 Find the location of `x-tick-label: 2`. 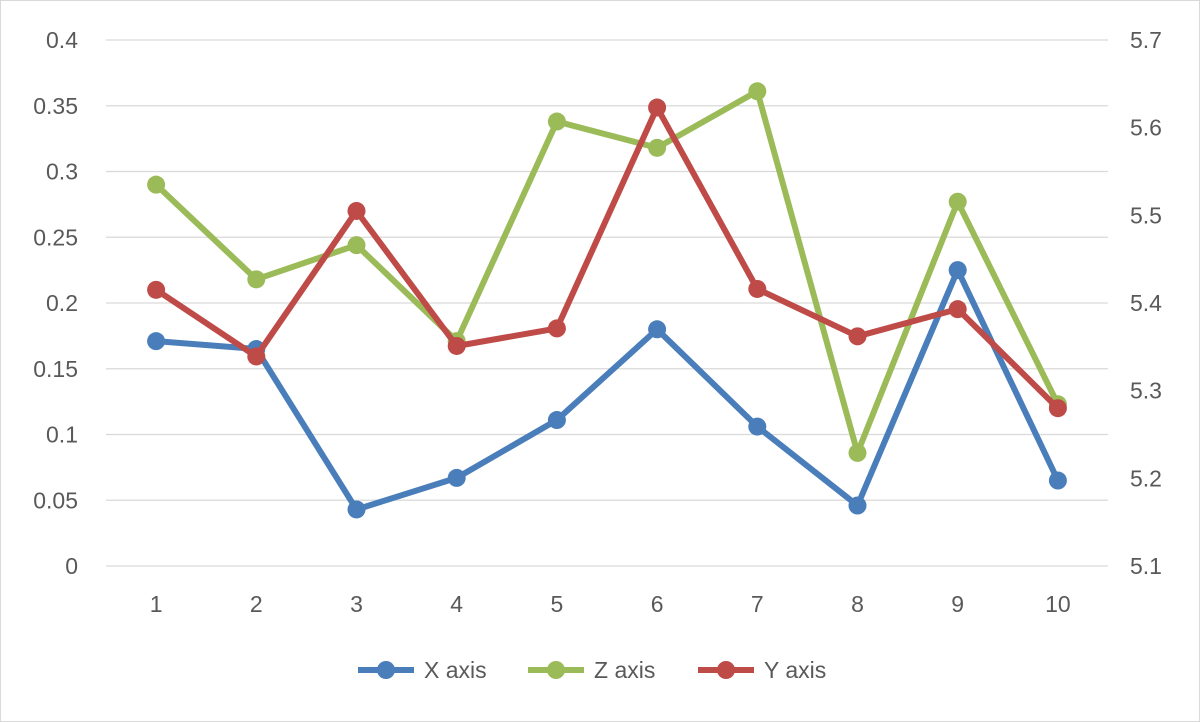

x-tick-label: 2 is located at coordinates (256, 604).